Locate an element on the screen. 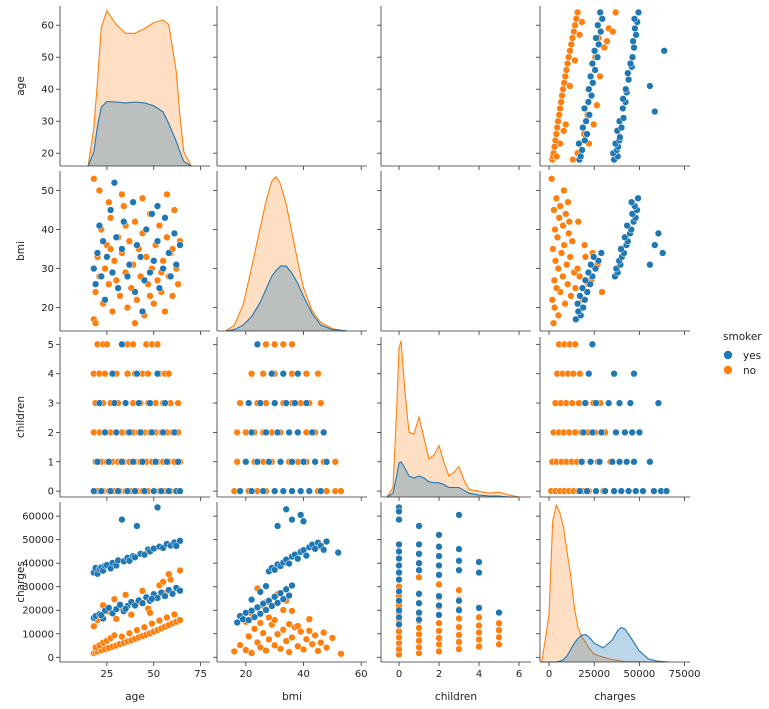 Image resolution: width=769 pixels, height=709 pixels. x-tick-label: 40 is located at coordinates (303, 674).